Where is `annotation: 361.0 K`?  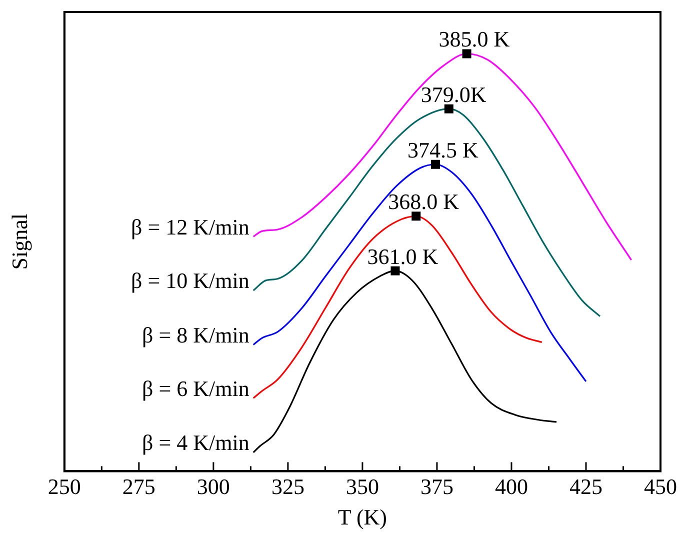
annotation: 361.0 K is located at coordinates (402, 256).